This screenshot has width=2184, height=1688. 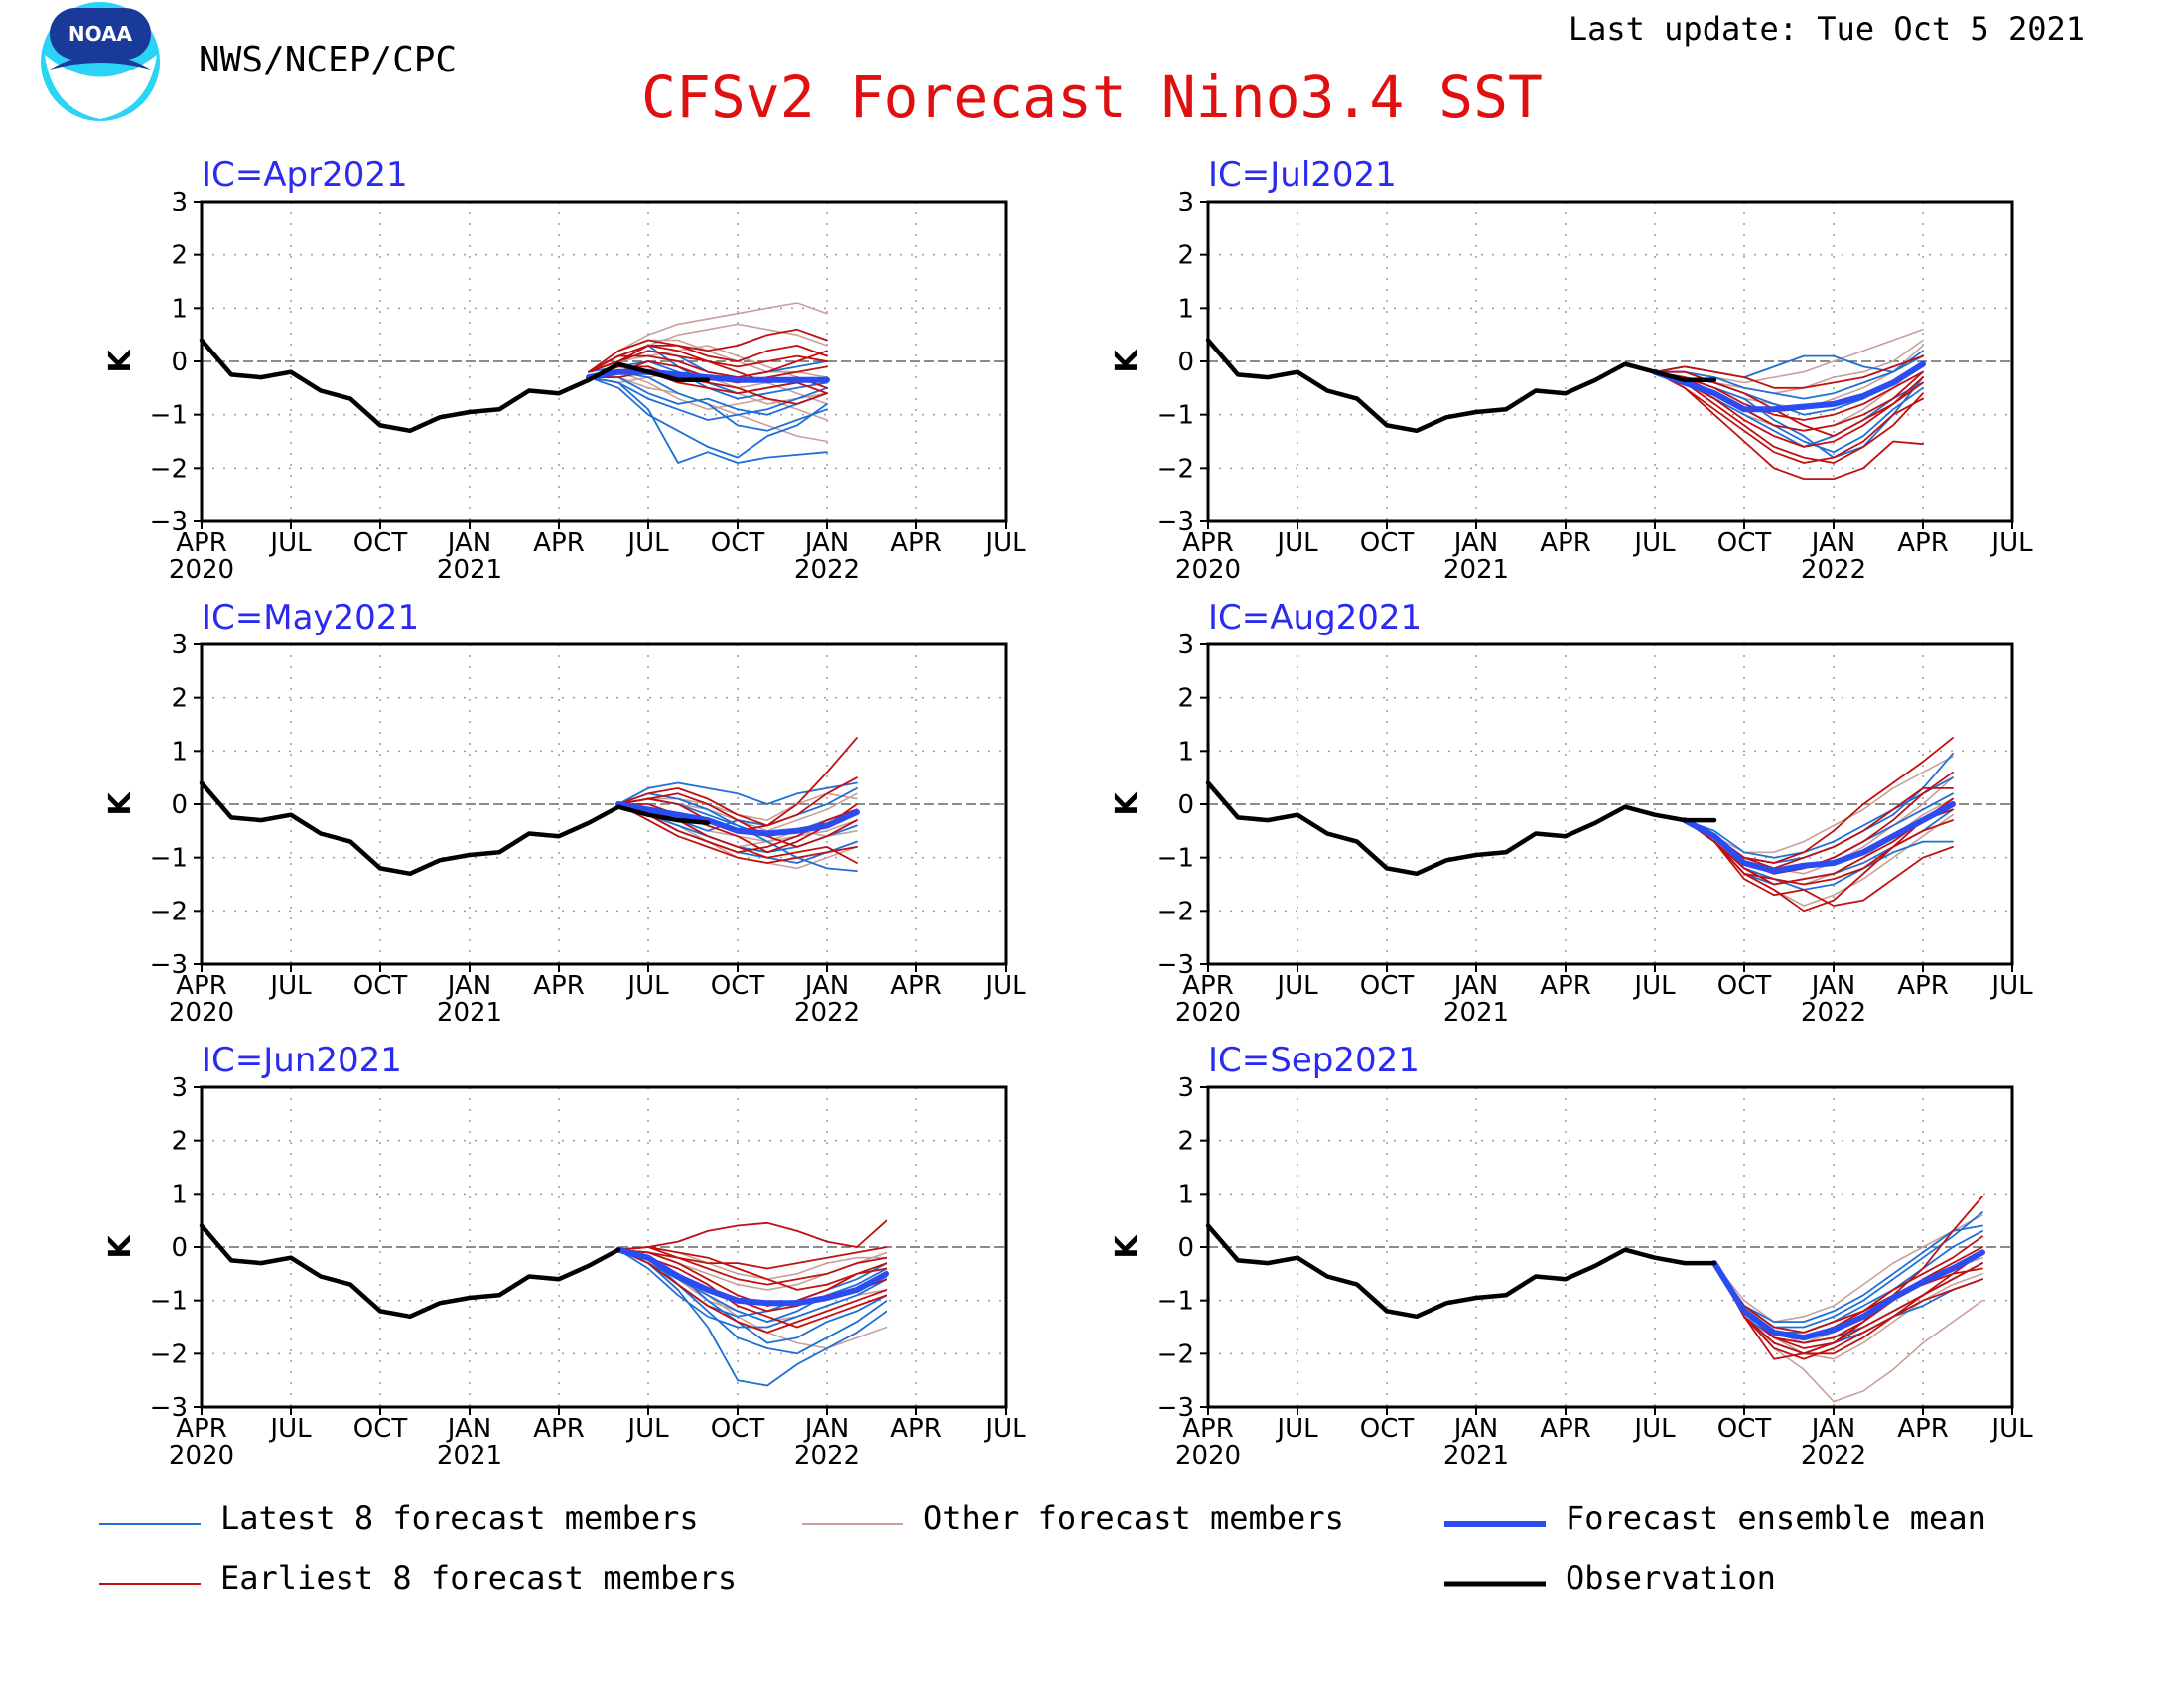 I want to click on panel-title: IC=Aug2021, so click(x=1315, y=617).